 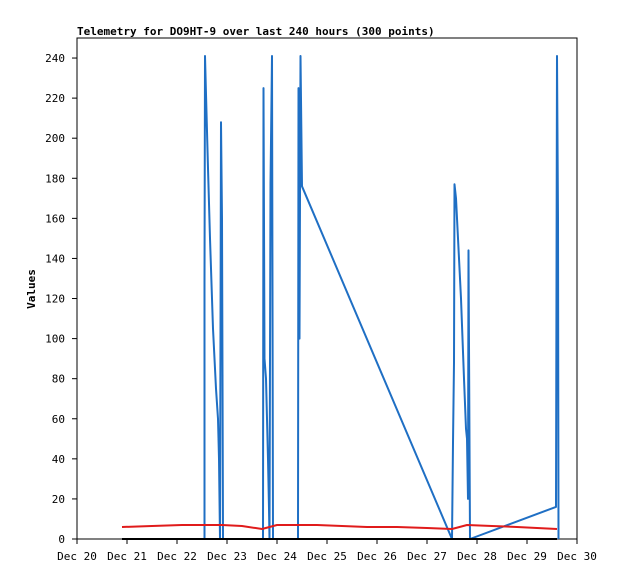 What do you see at coordinates (77, 556) in the screenshot?
I see `x-tick-label: Dec 20` at bounding box center [77, 556].